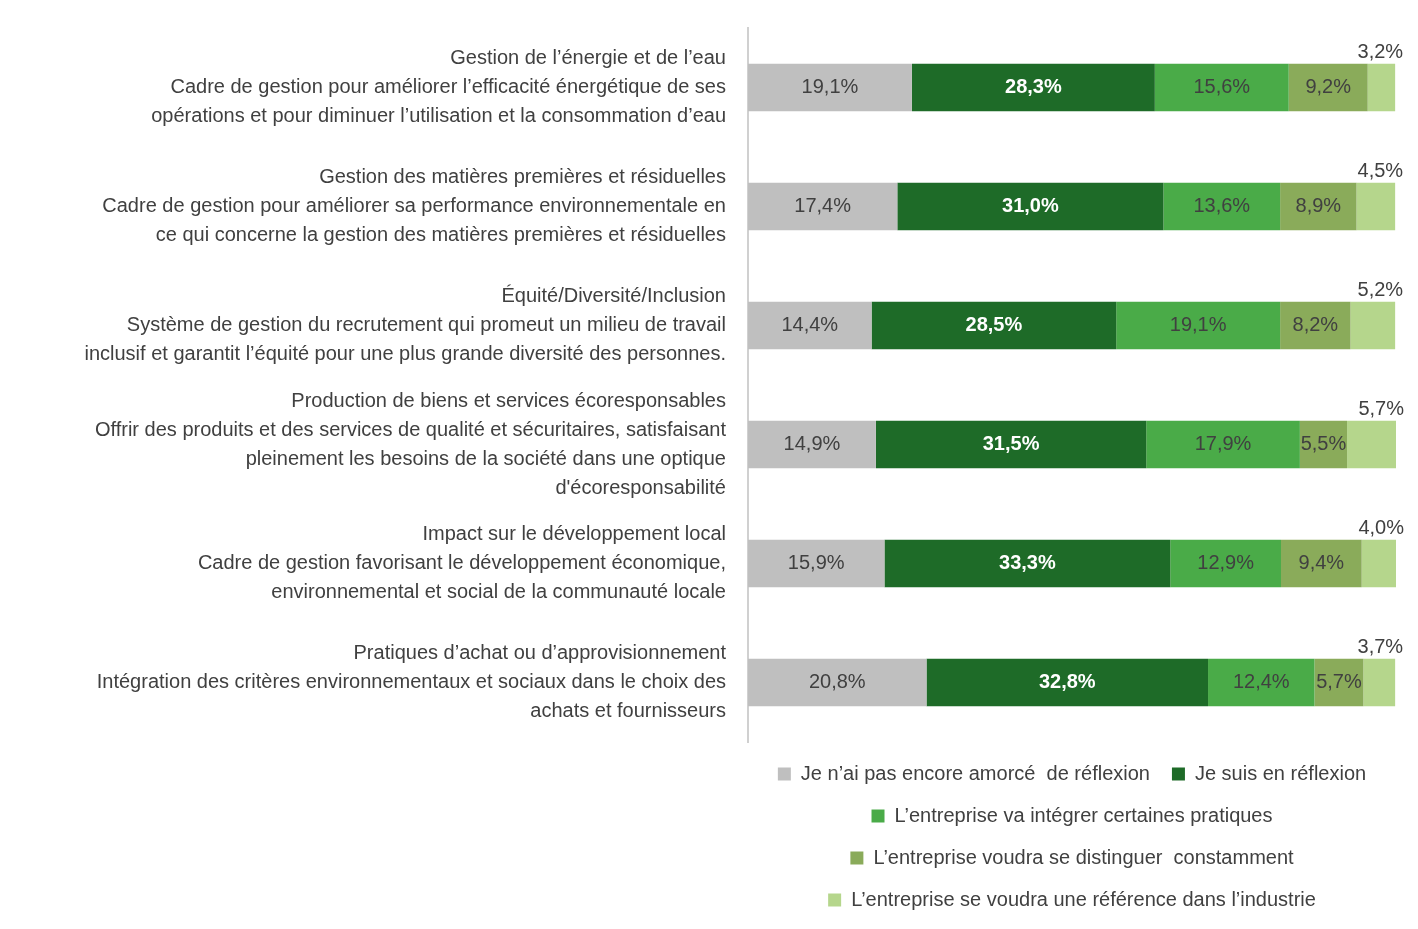  What do you see at coordinates (461, 562) in the screenshot?
I see `y-tick-label: Impact sur le développement local Cadre de gestion favorisant le développement économique, environnemental et social de la communauté locale` at bounding box center [461, 562].